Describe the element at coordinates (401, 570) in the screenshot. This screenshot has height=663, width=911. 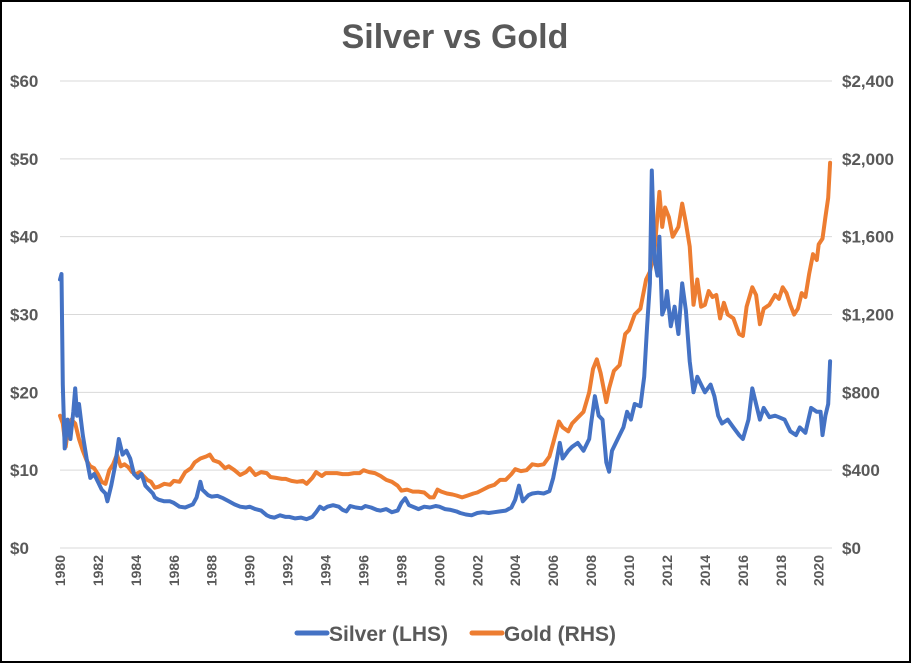
I see `x-tick-label: 1998` at that location.